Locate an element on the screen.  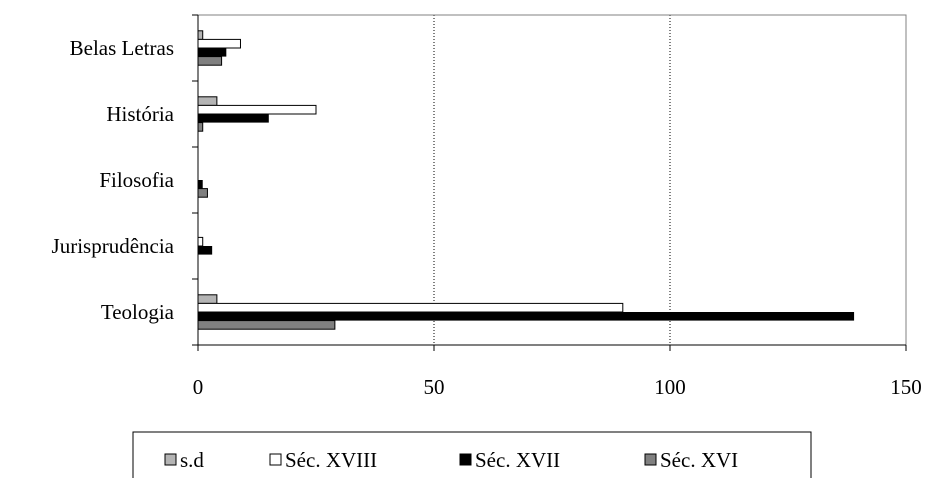
x-tick-labels: 0 50 100 150 is located at coordinates (557, 387).